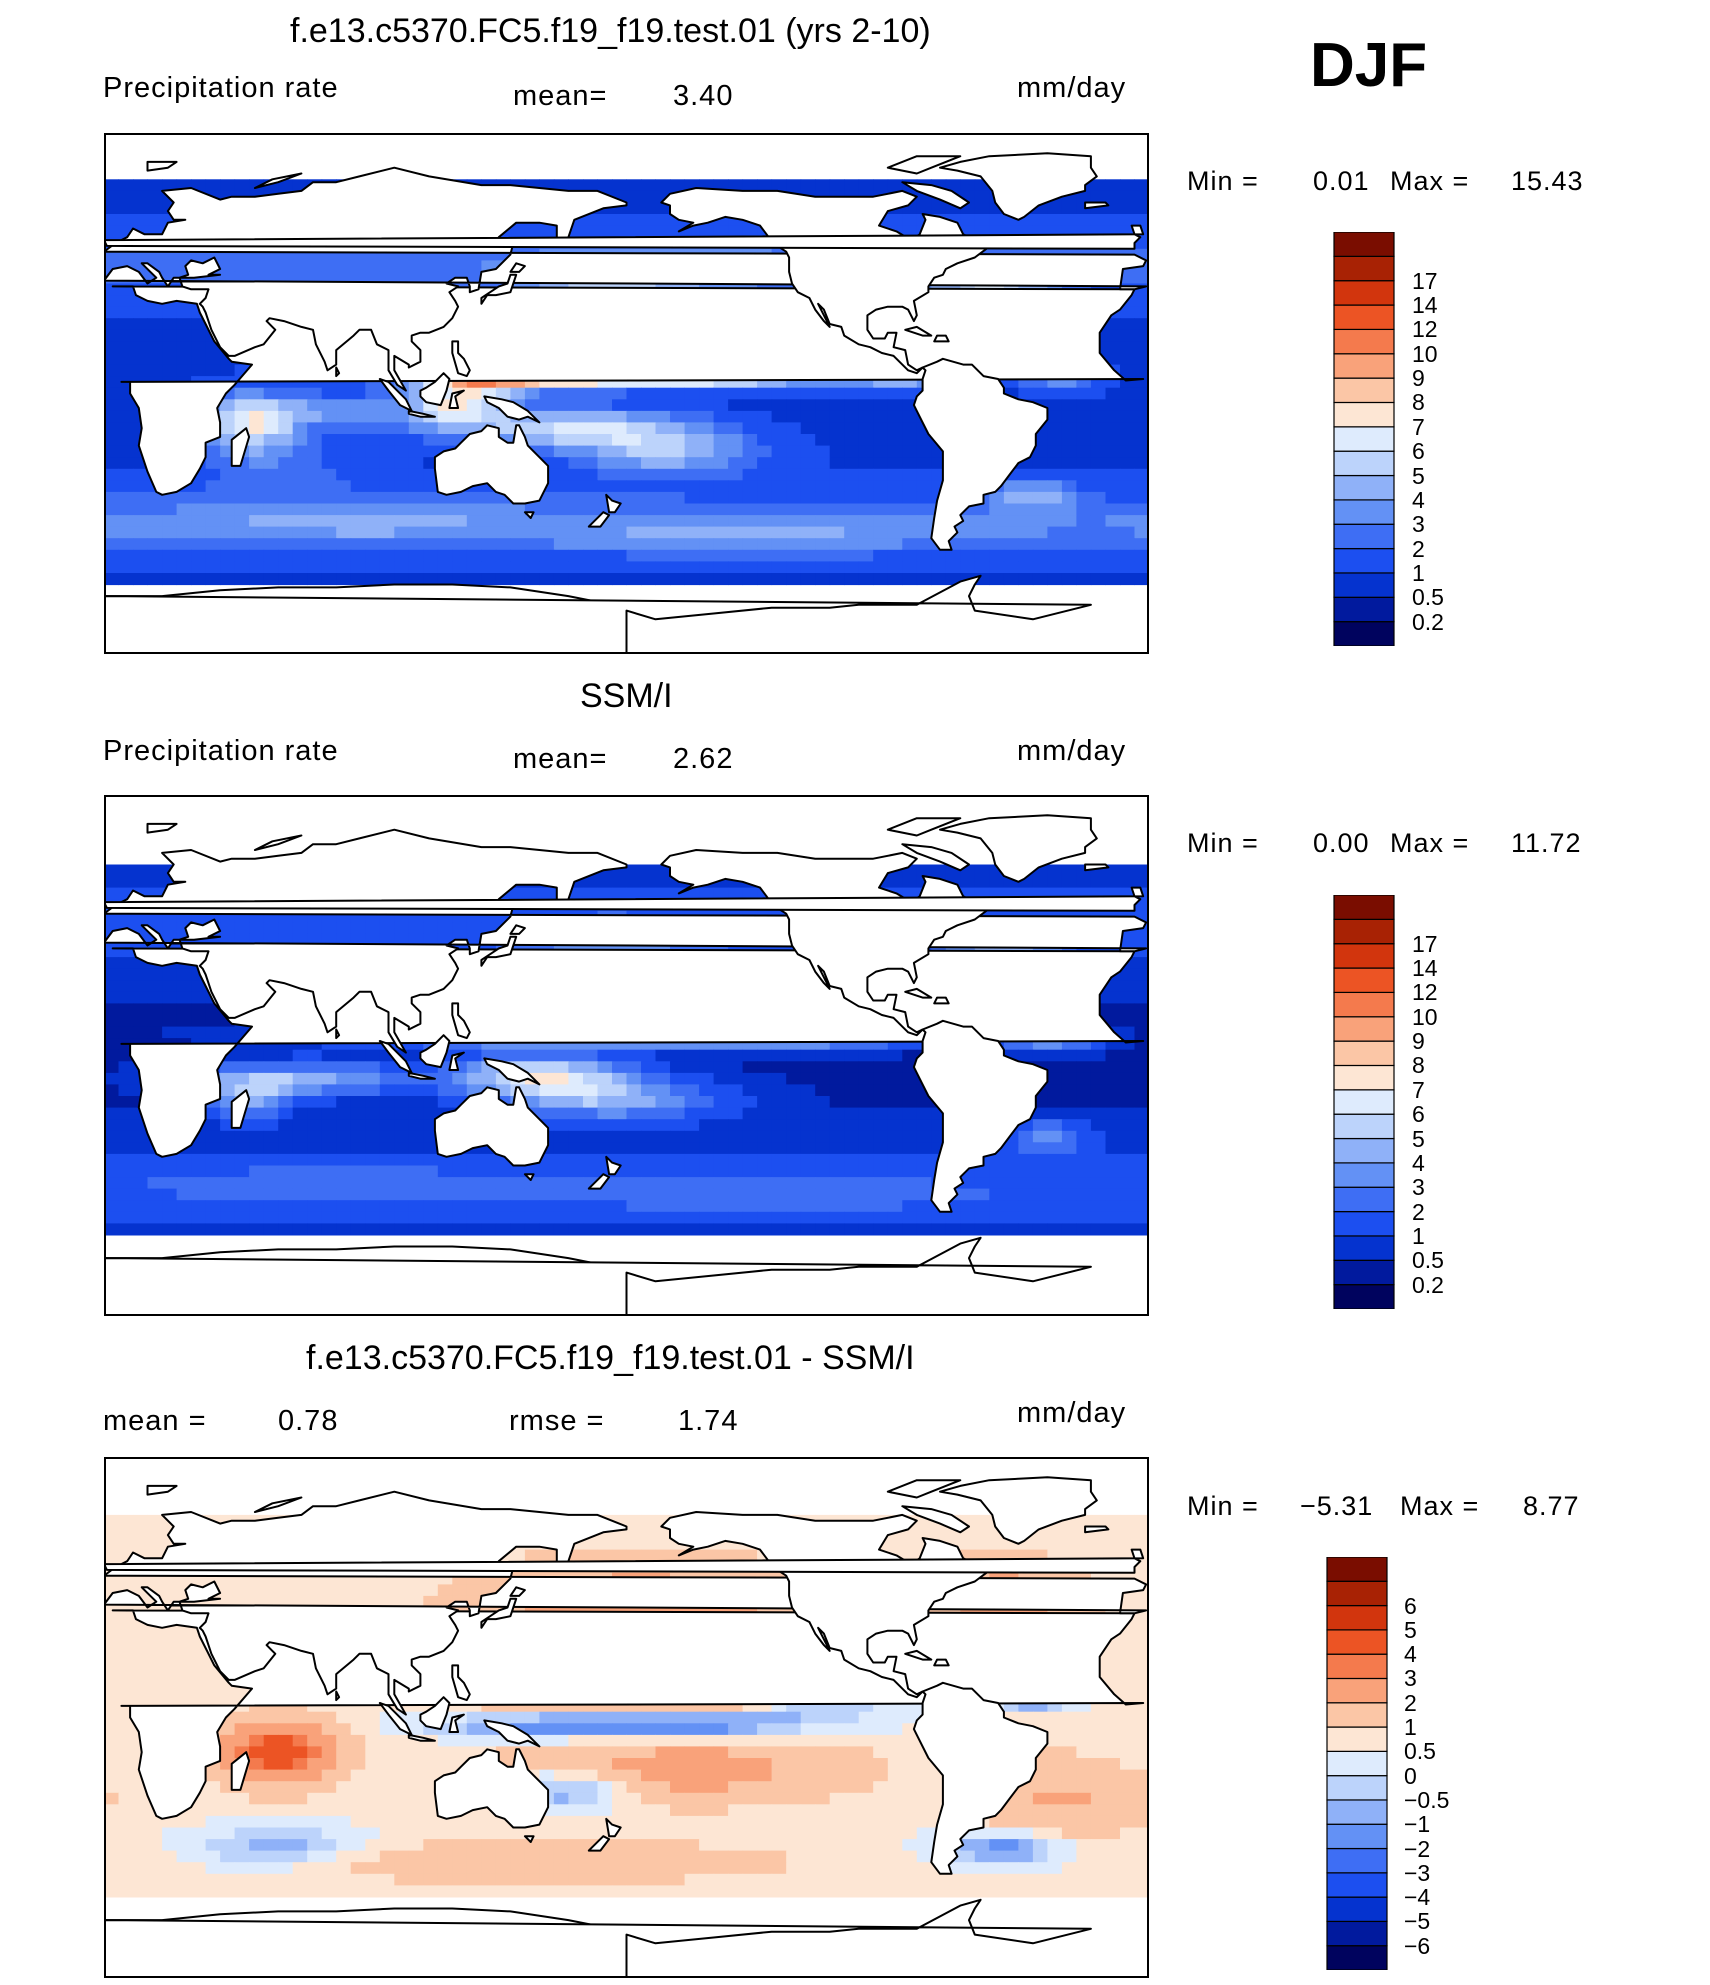 Image resolution: width=1710 pixels, height=1985 pixels. I want to click on landmass-iceland, so click(1097, 205).